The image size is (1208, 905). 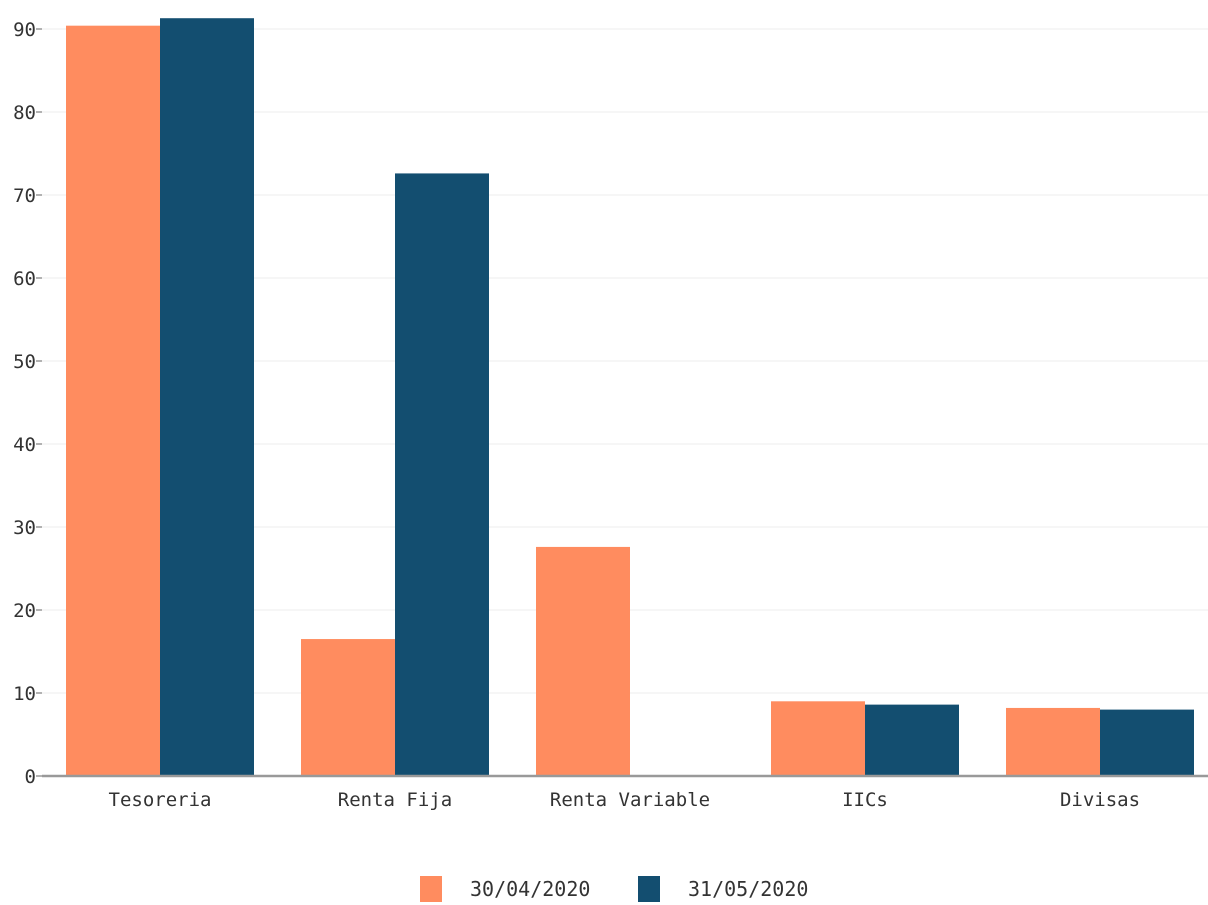 I want to click on y-tick-label: 60, so click(x=24, y=279).